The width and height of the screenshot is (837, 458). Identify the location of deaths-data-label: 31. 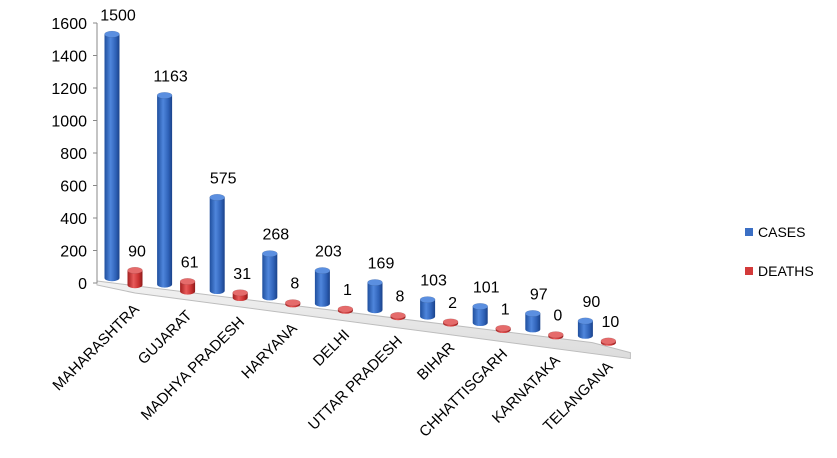
(242, 274).